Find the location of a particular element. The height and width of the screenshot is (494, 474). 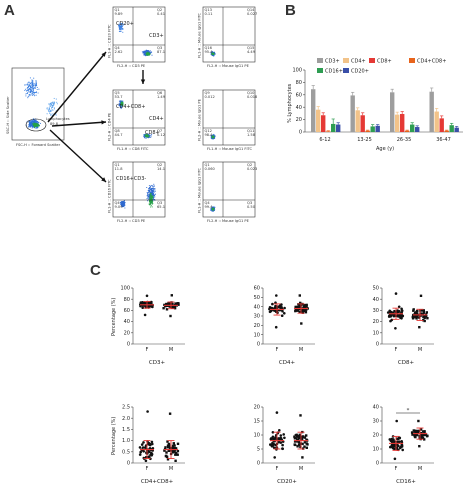

gate-label: Lymphocytes is located at coordinates (58, 119).